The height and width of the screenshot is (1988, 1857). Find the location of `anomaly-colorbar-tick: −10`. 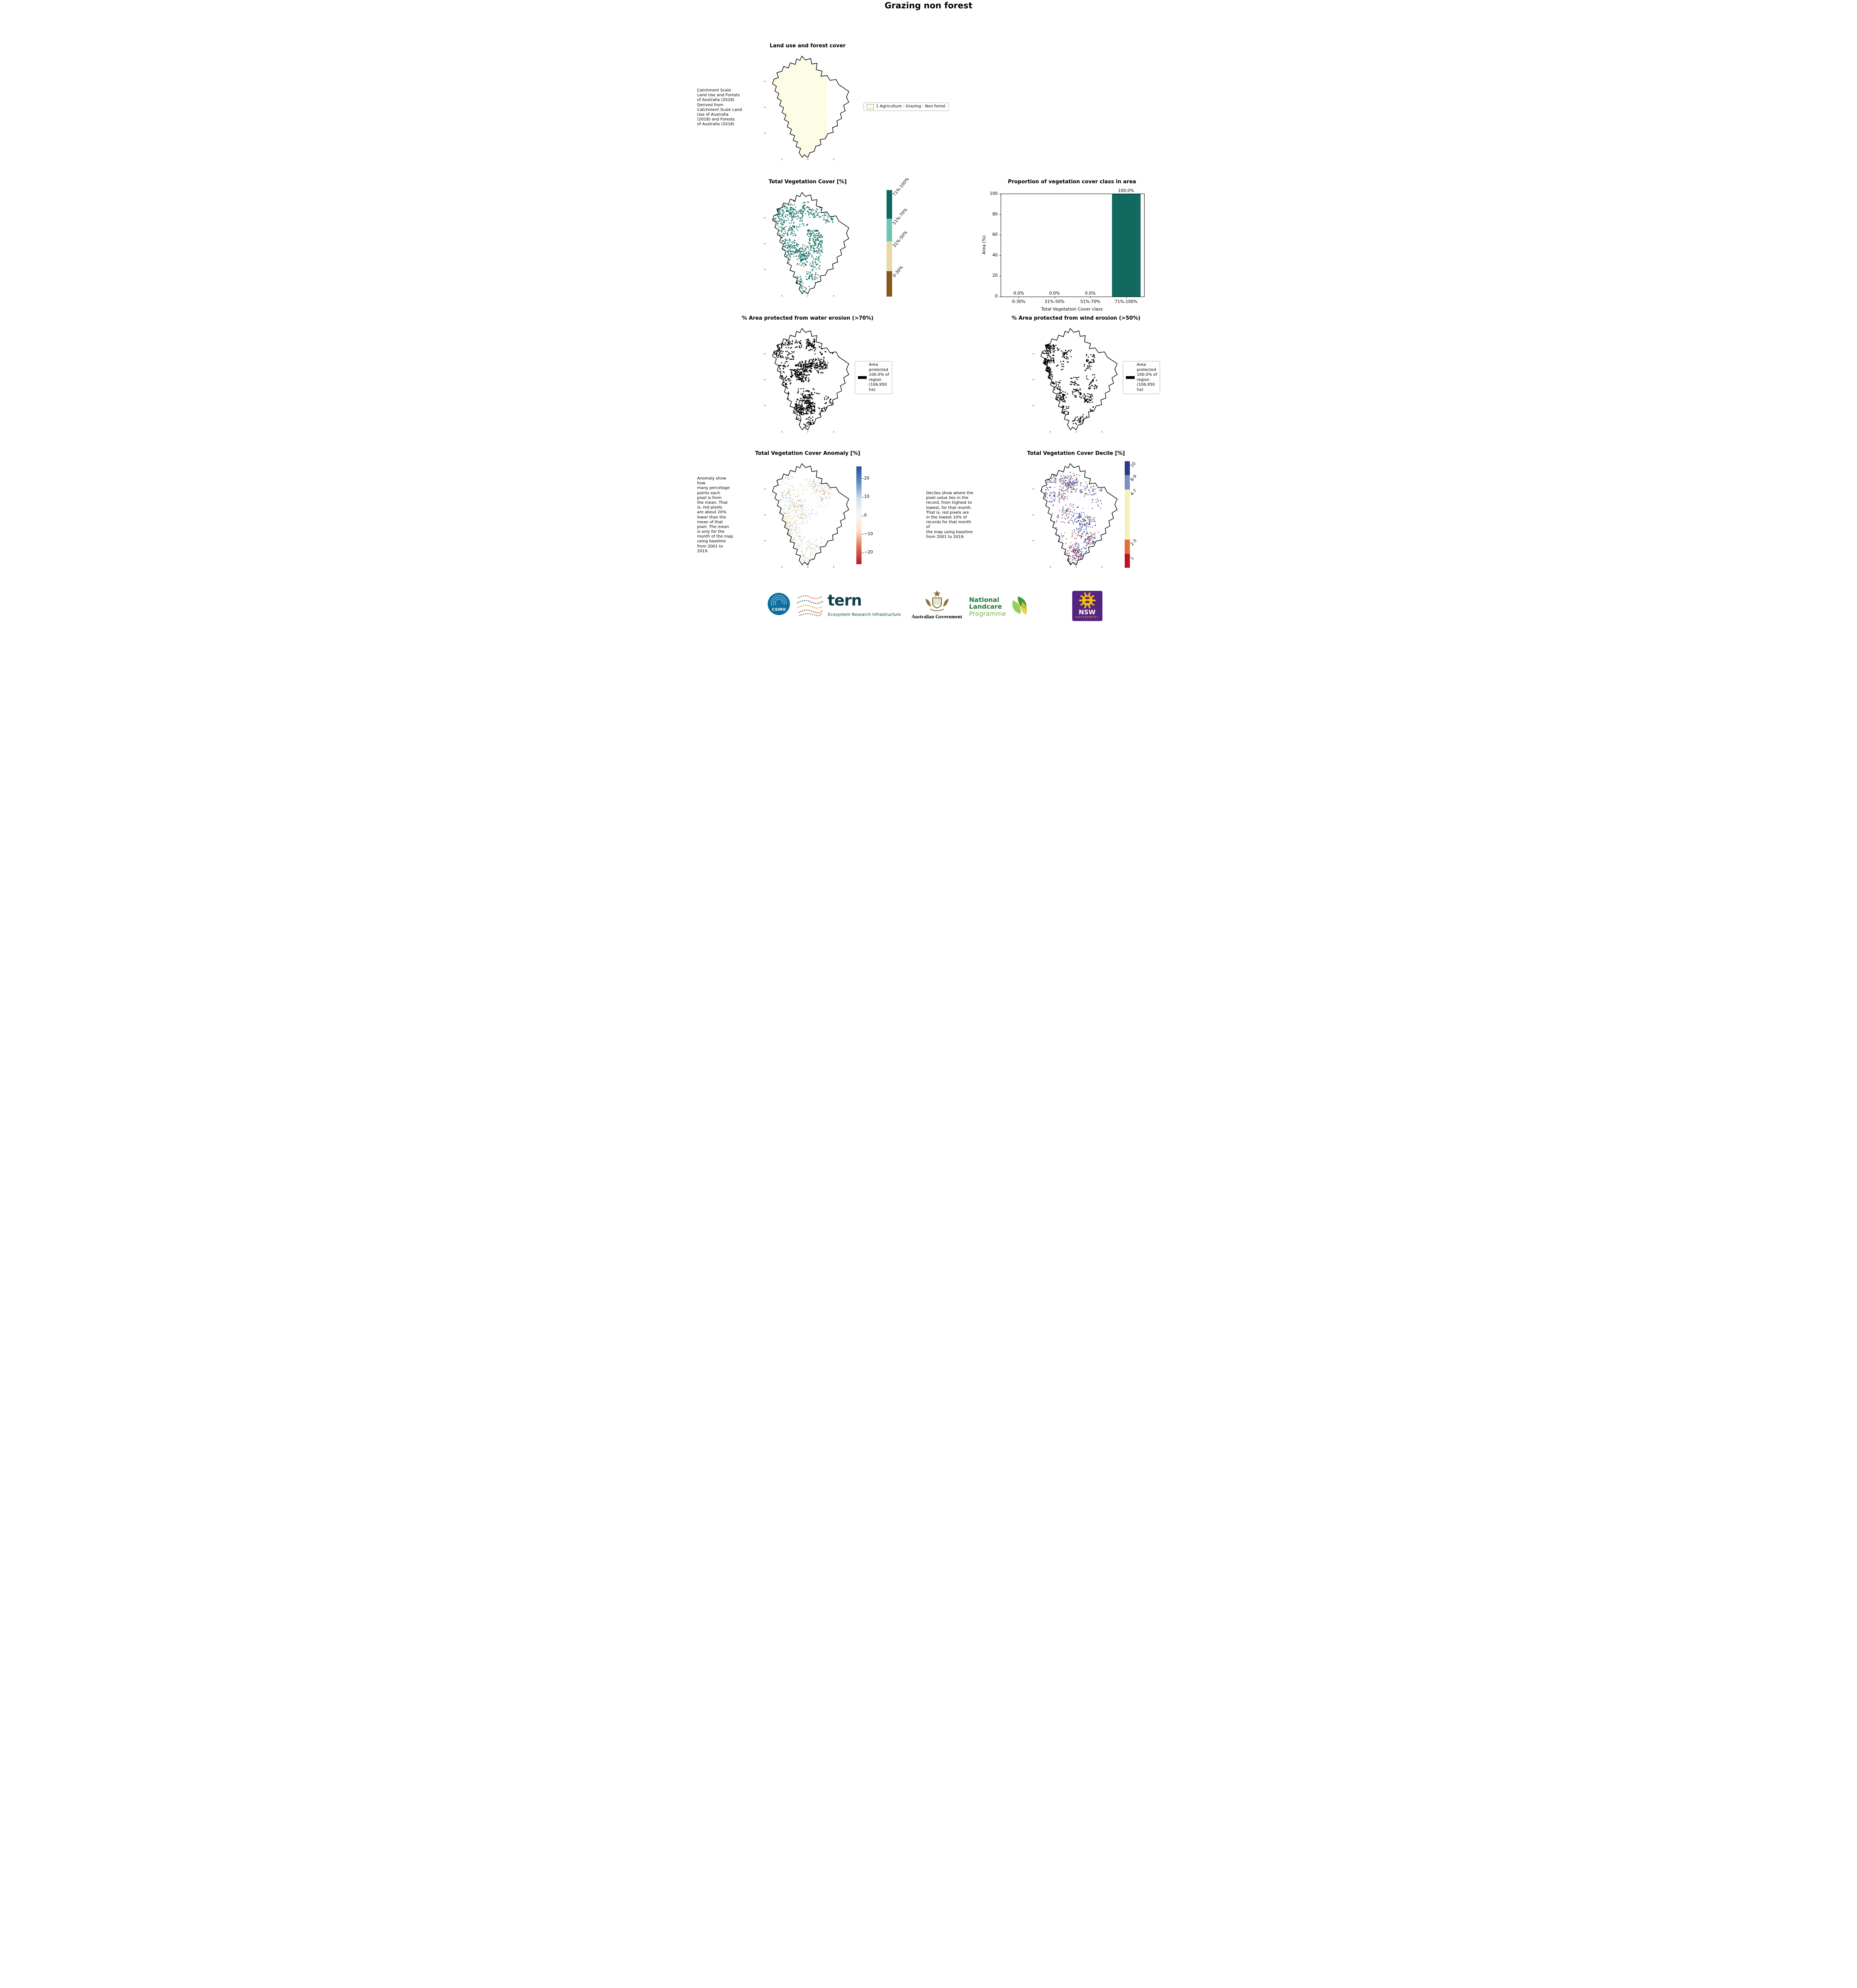

anomaly-colorbar-tick: −10 is located at coordinates (867, 534).